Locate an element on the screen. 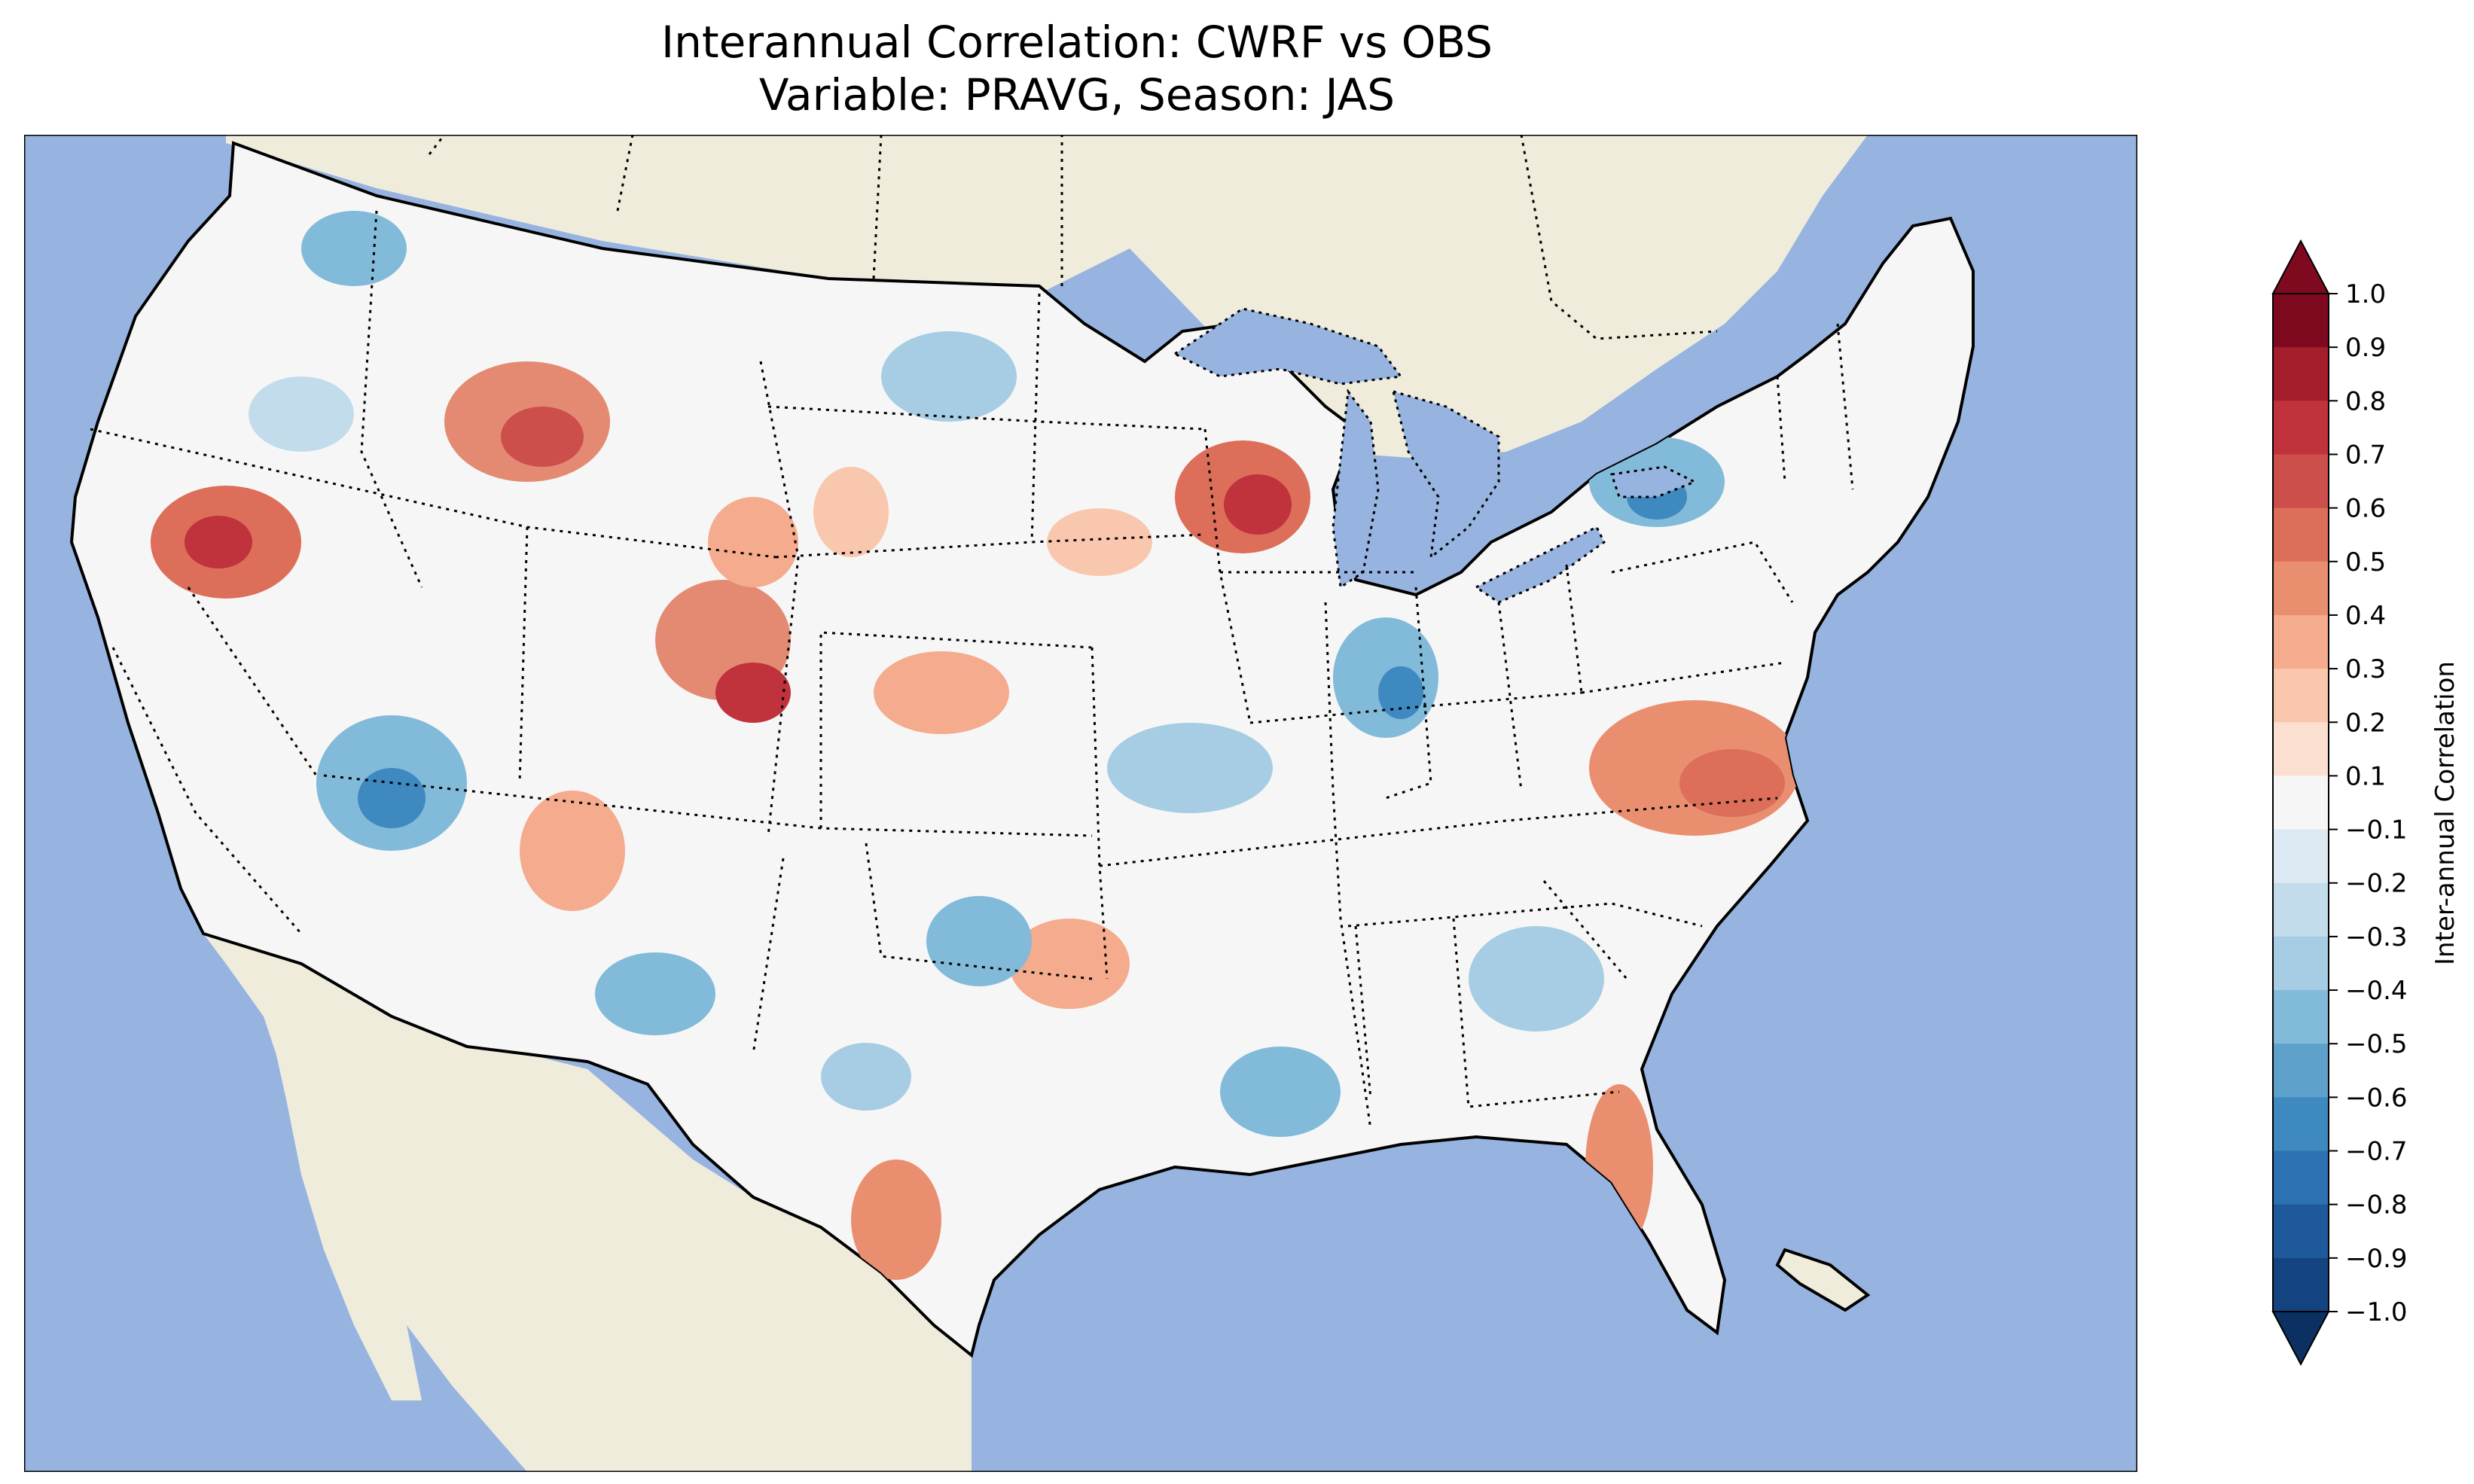 This screenshot has height=1484, width=2474. mexico-land is located at coordinates (588, 1203).